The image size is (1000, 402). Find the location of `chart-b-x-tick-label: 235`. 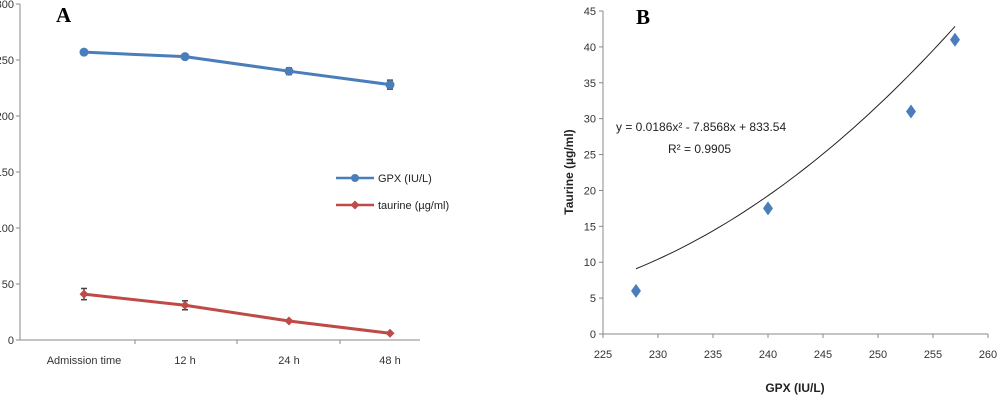

chart-b-x-tick-label: 235 is located at coordinates (713, 355).